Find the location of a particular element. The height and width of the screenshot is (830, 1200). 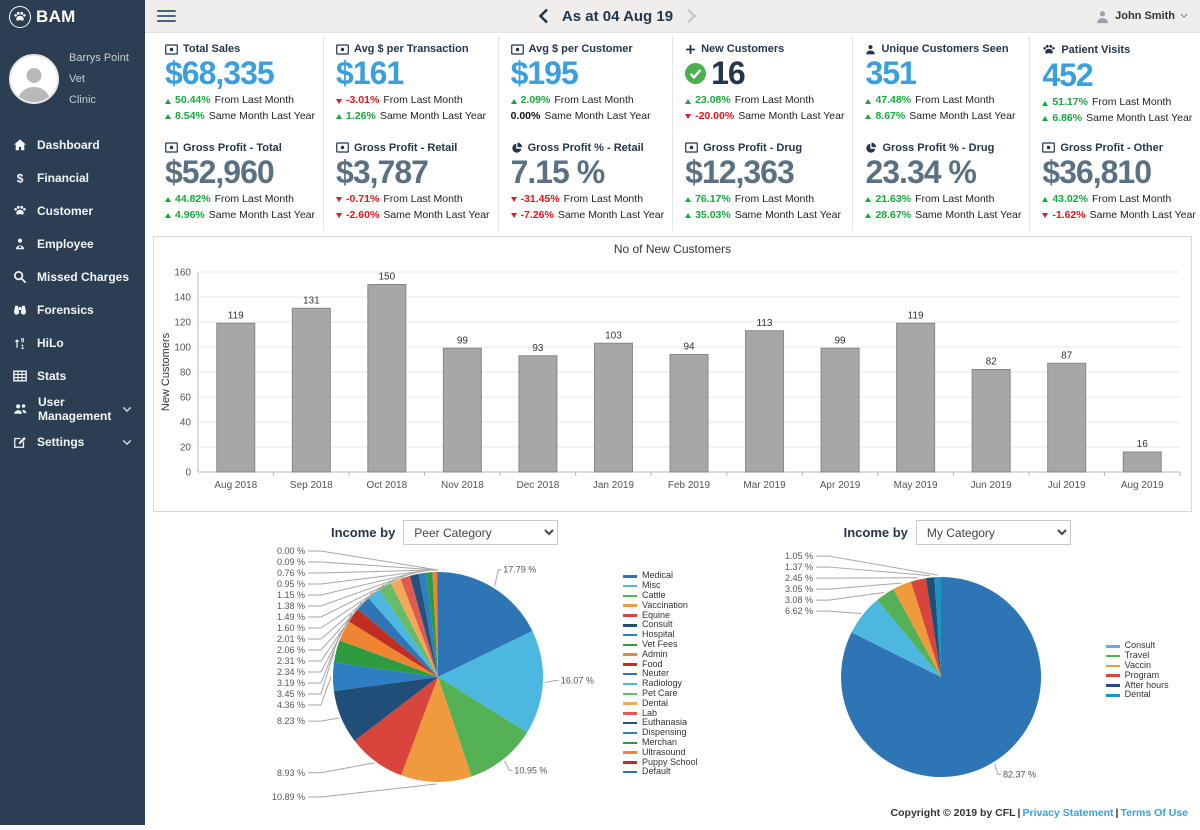

sidebar-item-user-management: User Management is located at coordinates (72, 409).